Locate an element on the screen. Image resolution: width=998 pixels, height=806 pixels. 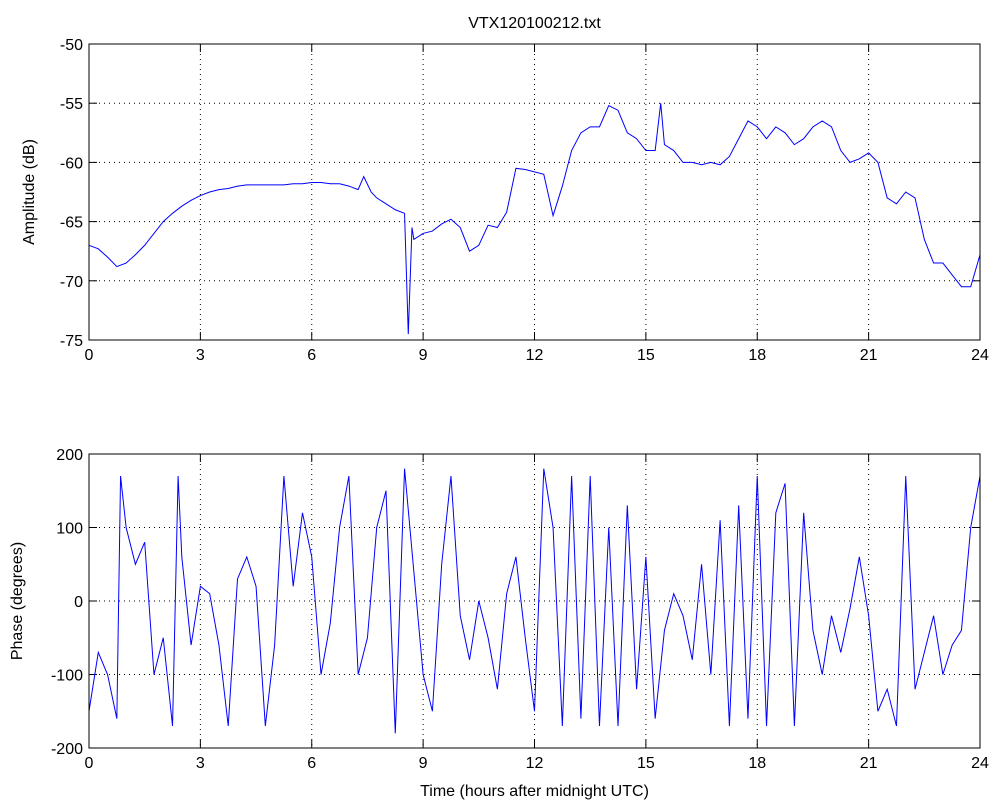
y-tick-label: -70 is located at coordinates (71, 282).